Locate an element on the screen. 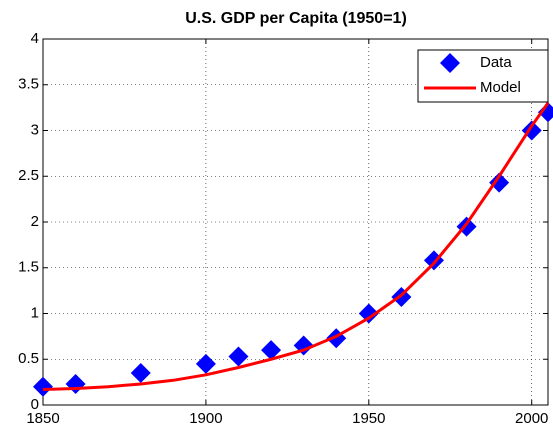 The image size is (553, 430). y-tick-label: 2.5 is located at coordinates (28, 175).